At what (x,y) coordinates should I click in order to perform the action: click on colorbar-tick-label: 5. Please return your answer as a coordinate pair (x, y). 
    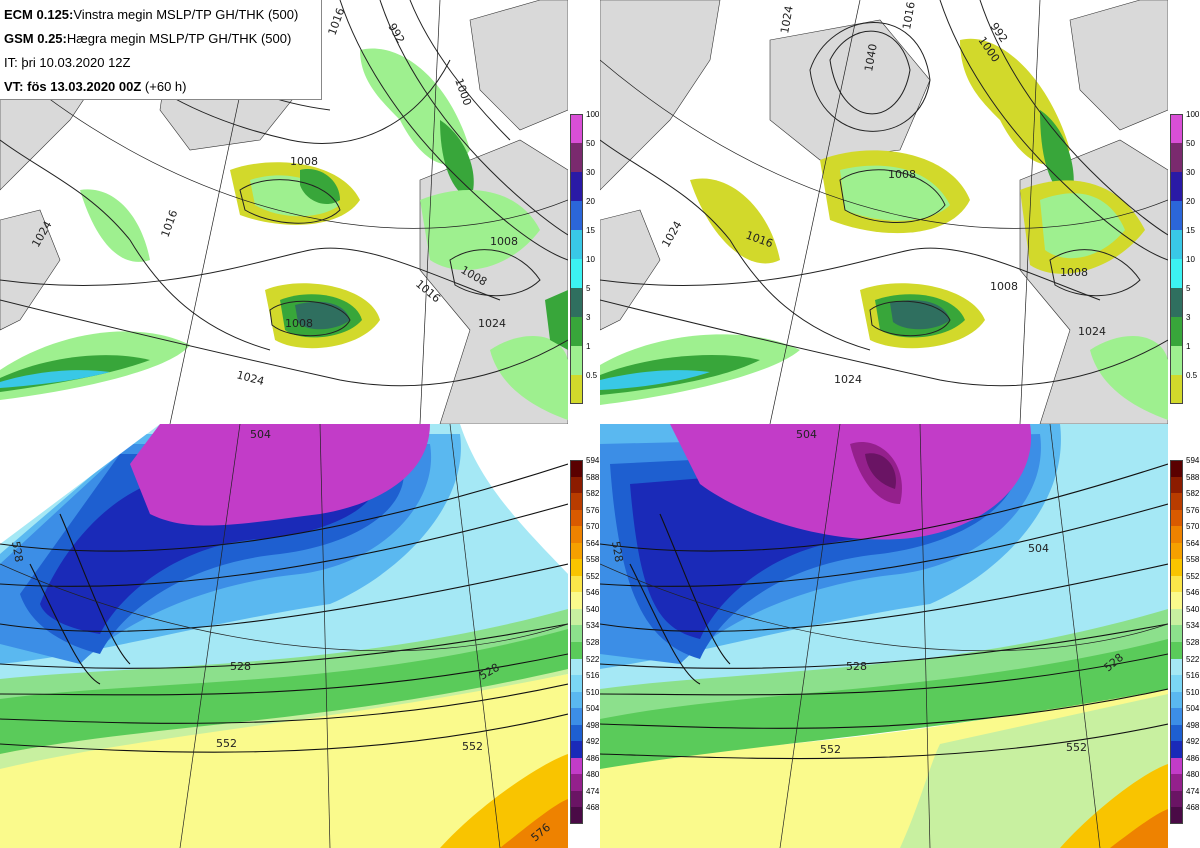
    Looking at the image, I should click on (588, 288).